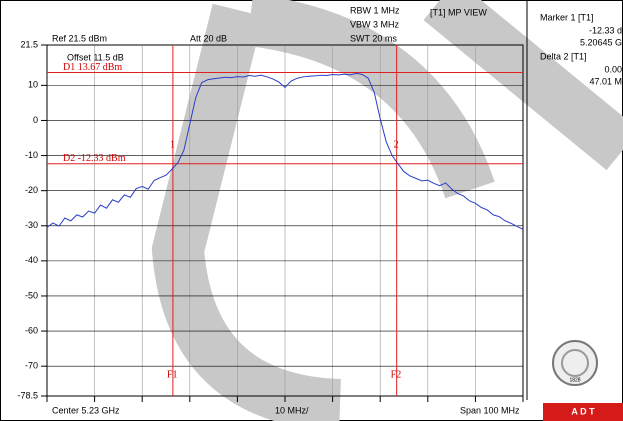 The height and width of the screenshot is (421, 623). Describe the element at coordinates (375, 24) in the screenshot. I see `vbw-label: VBW 3 MHz` at that location.